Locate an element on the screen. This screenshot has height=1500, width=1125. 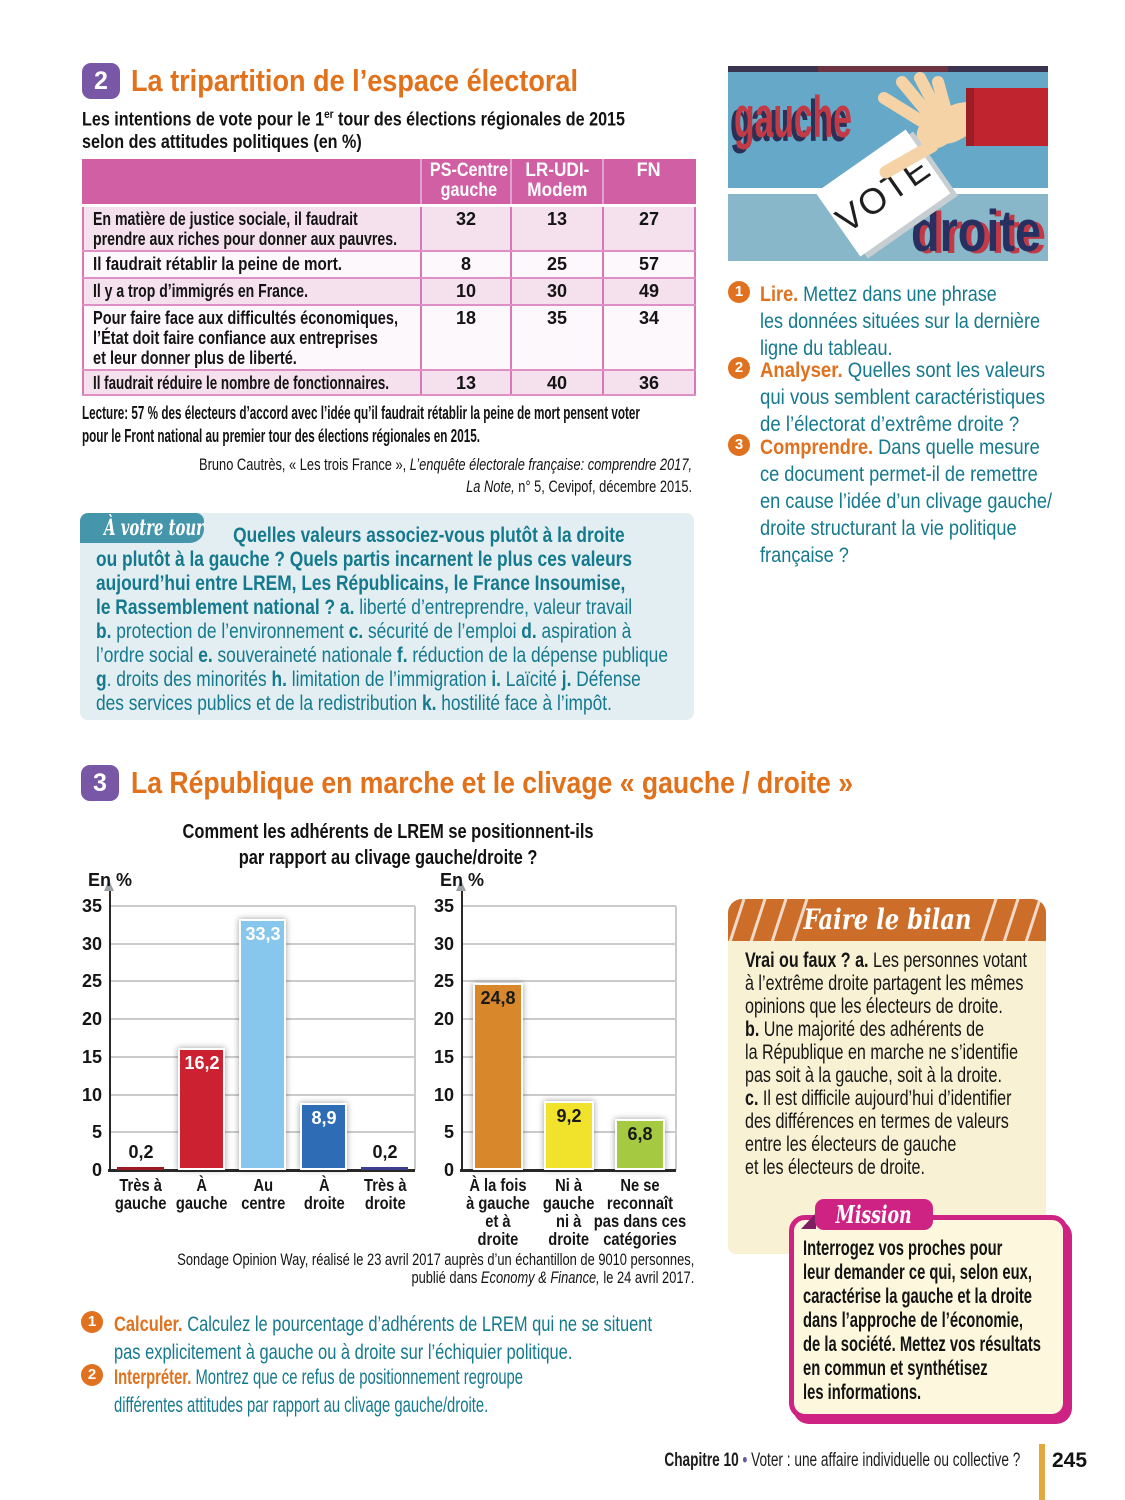
a-votre-tour-box is located at coordinates (387, 616).